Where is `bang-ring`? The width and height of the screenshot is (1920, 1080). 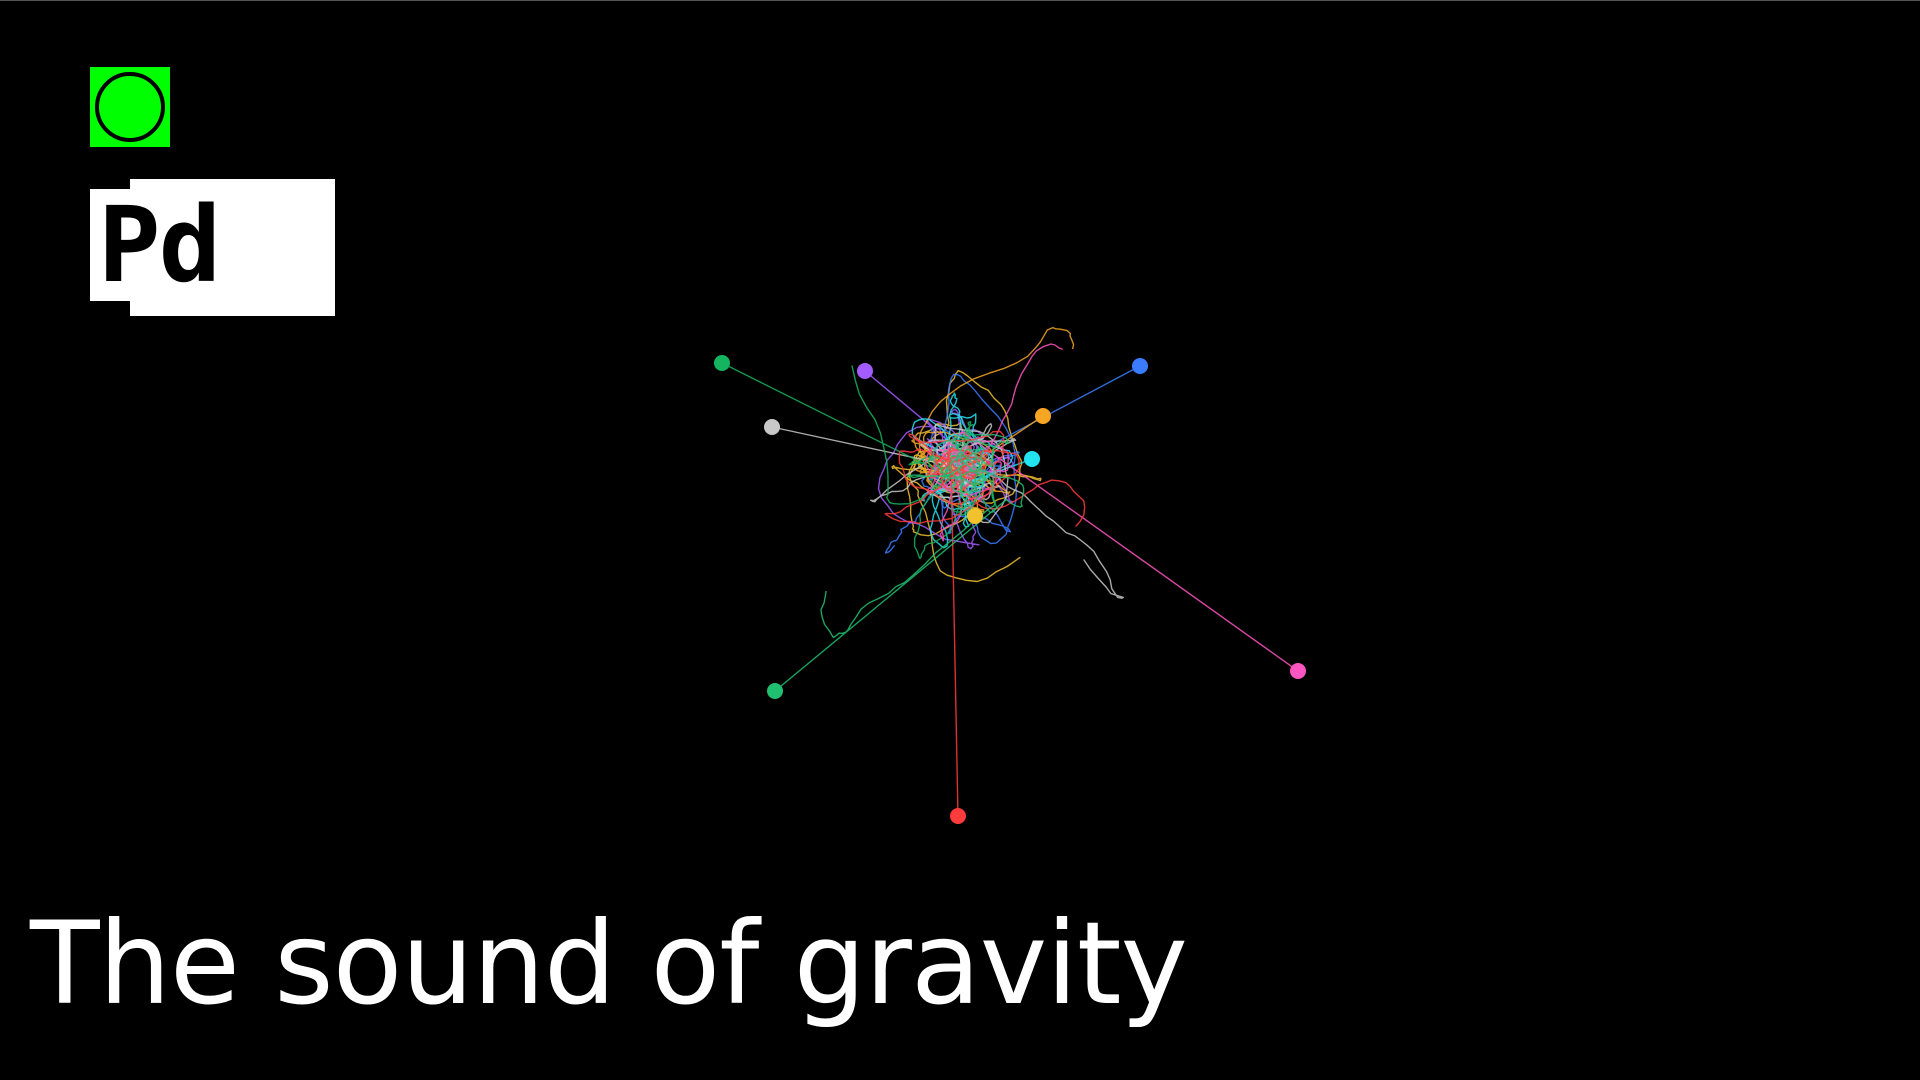
bang-ring is located at coordinates (130, 107).